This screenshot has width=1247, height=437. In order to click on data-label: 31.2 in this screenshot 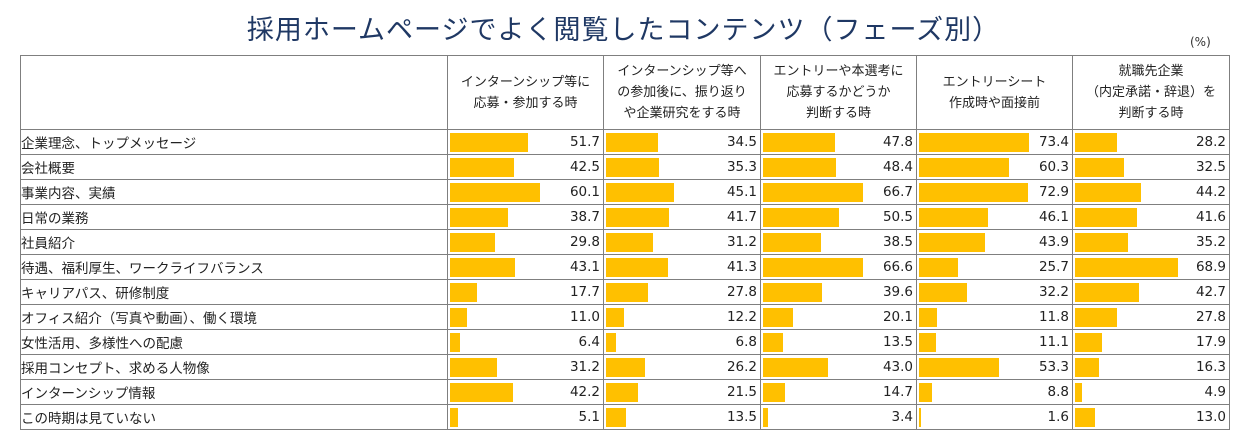, I will do `click(741, 242)`.